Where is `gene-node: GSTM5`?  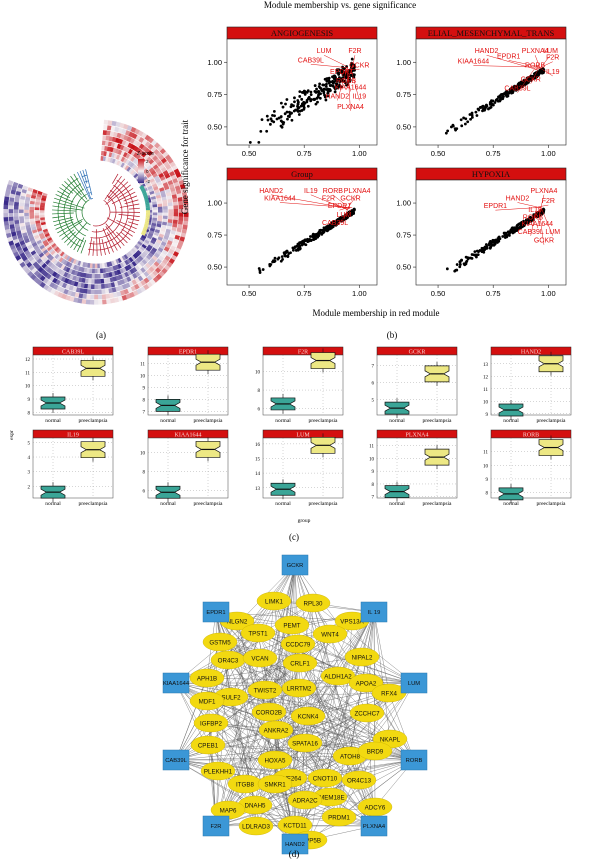 gene-node: GSTM5 is located at coordinates (220, 642).